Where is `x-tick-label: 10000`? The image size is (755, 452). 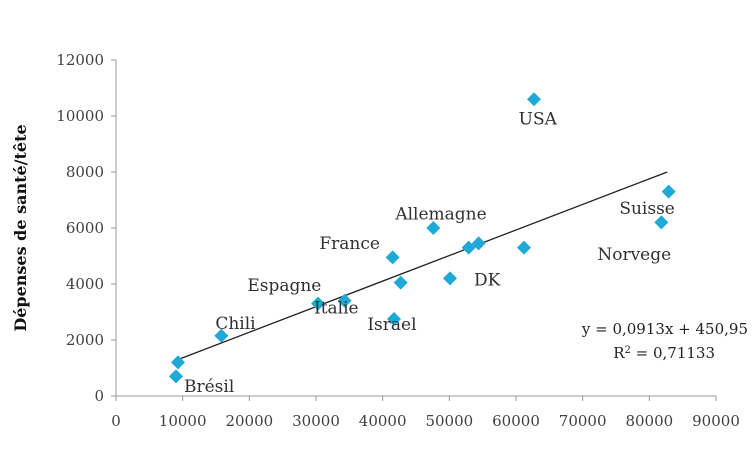 x-tick-label: 10000 is located at coordinates (183, 421).